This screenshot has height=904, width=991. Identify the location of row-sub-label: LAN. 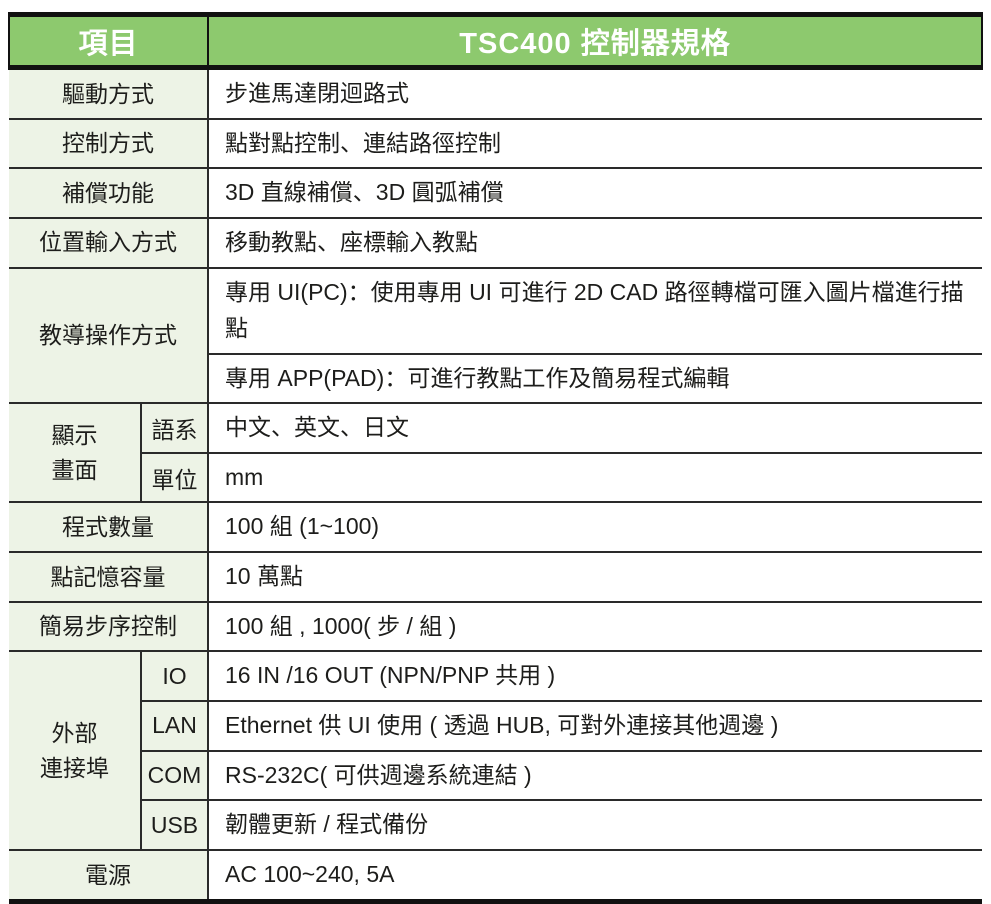
(174, 726).